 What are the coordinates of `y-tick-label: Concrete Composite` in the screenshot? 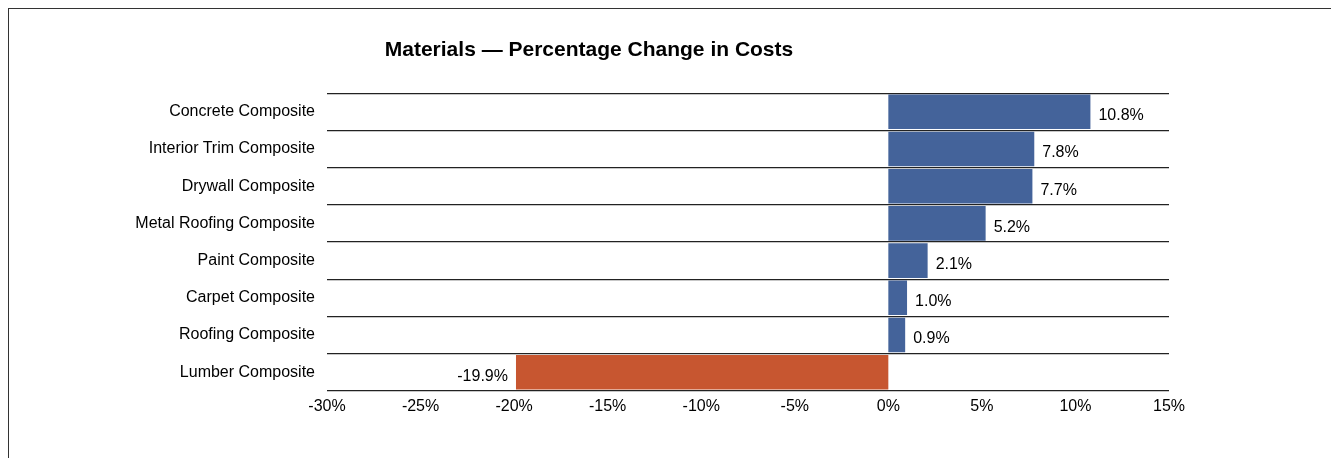 It's located at (242, 111).